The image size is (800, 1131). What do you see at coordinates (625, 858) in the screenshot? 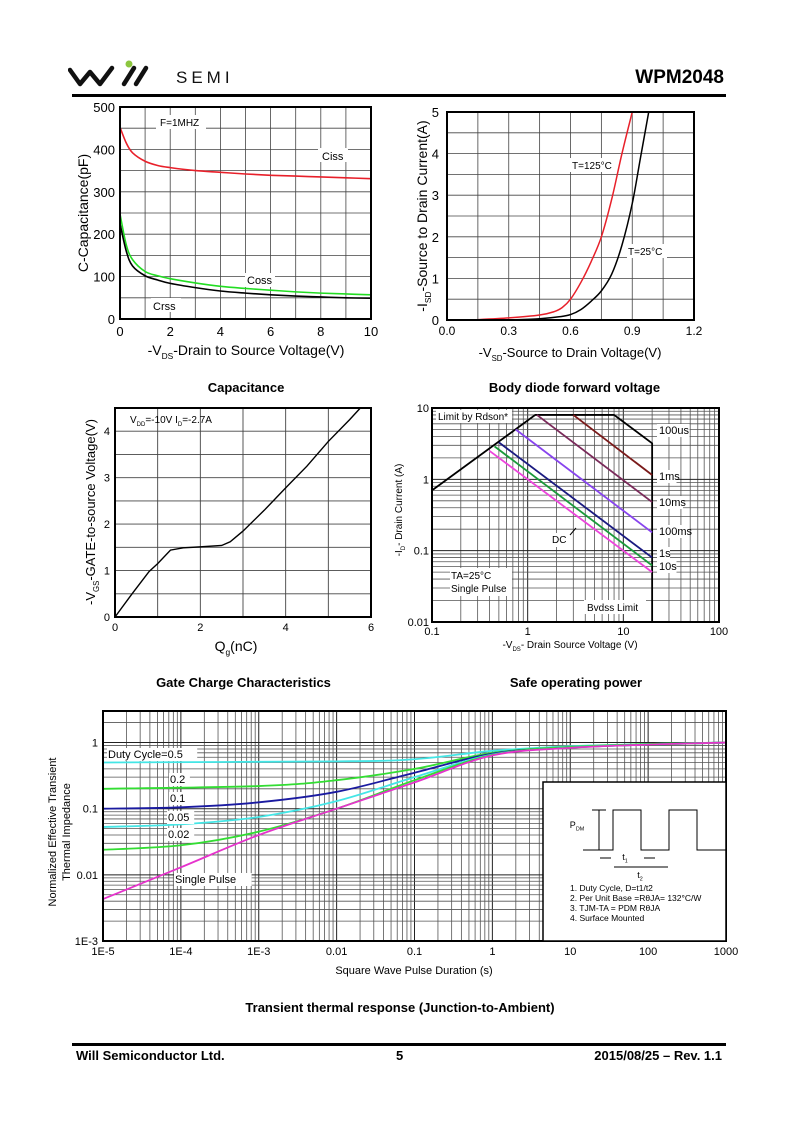
I see `inset-t1-label: t1` at bounding box center [625, 858].